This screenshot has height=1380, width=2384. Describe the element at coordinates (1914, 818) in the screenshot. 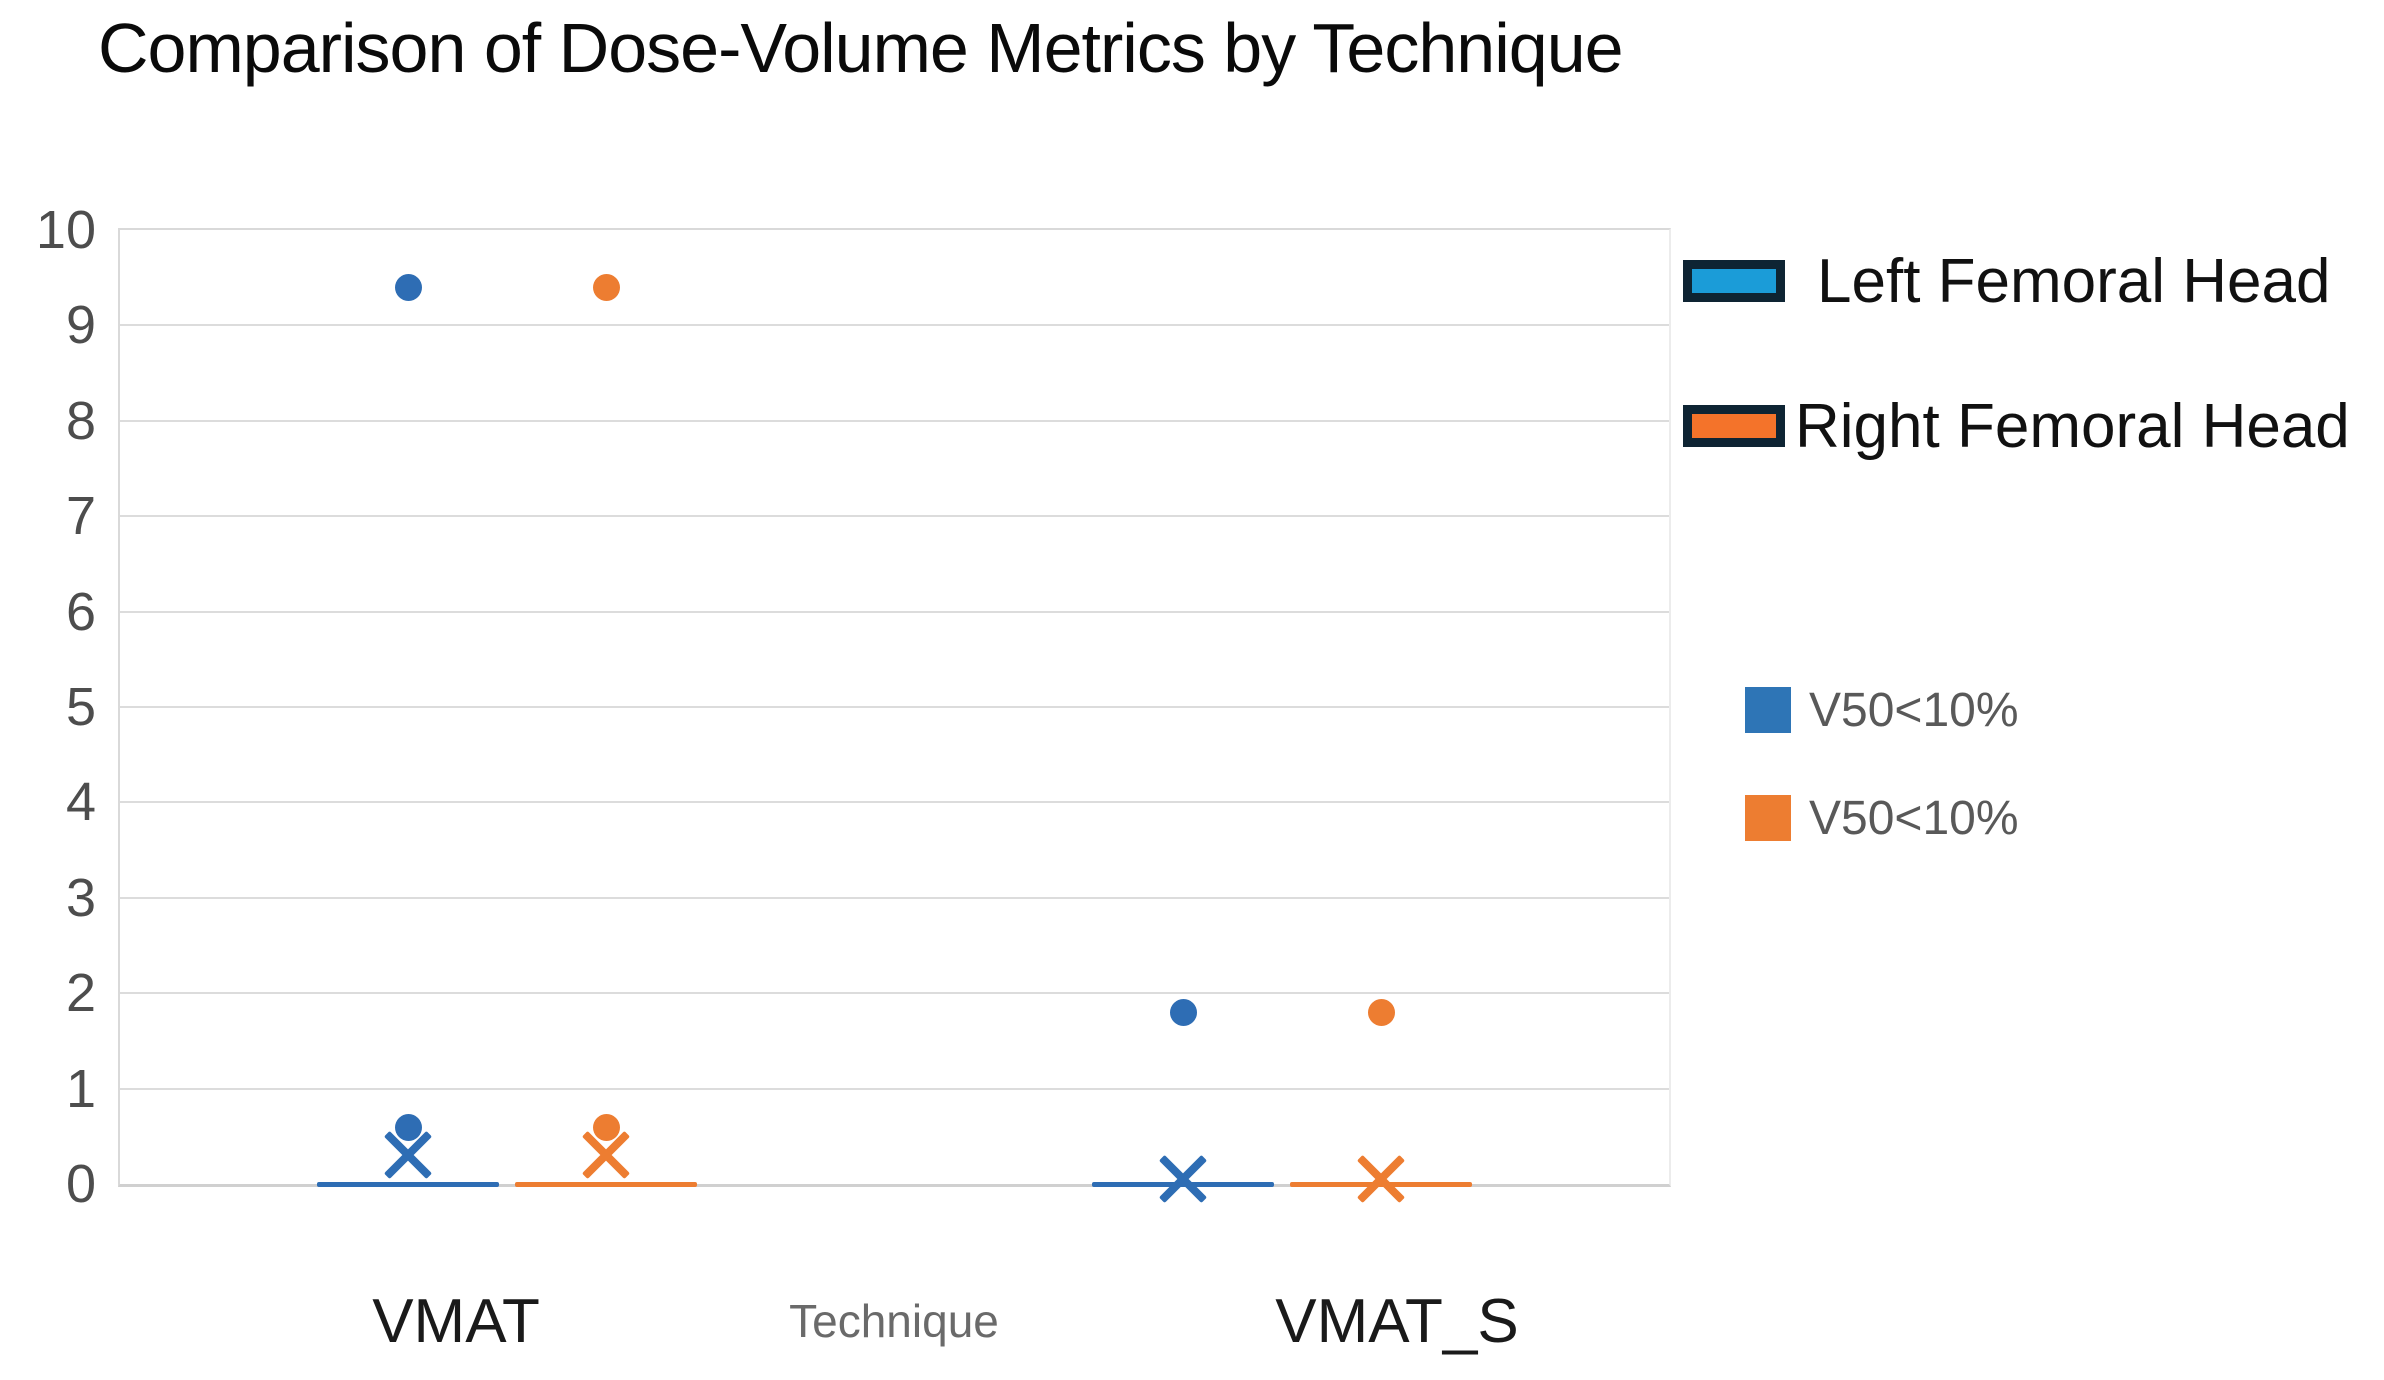

I see `threshold-label-orange: V50<10%` at that location.